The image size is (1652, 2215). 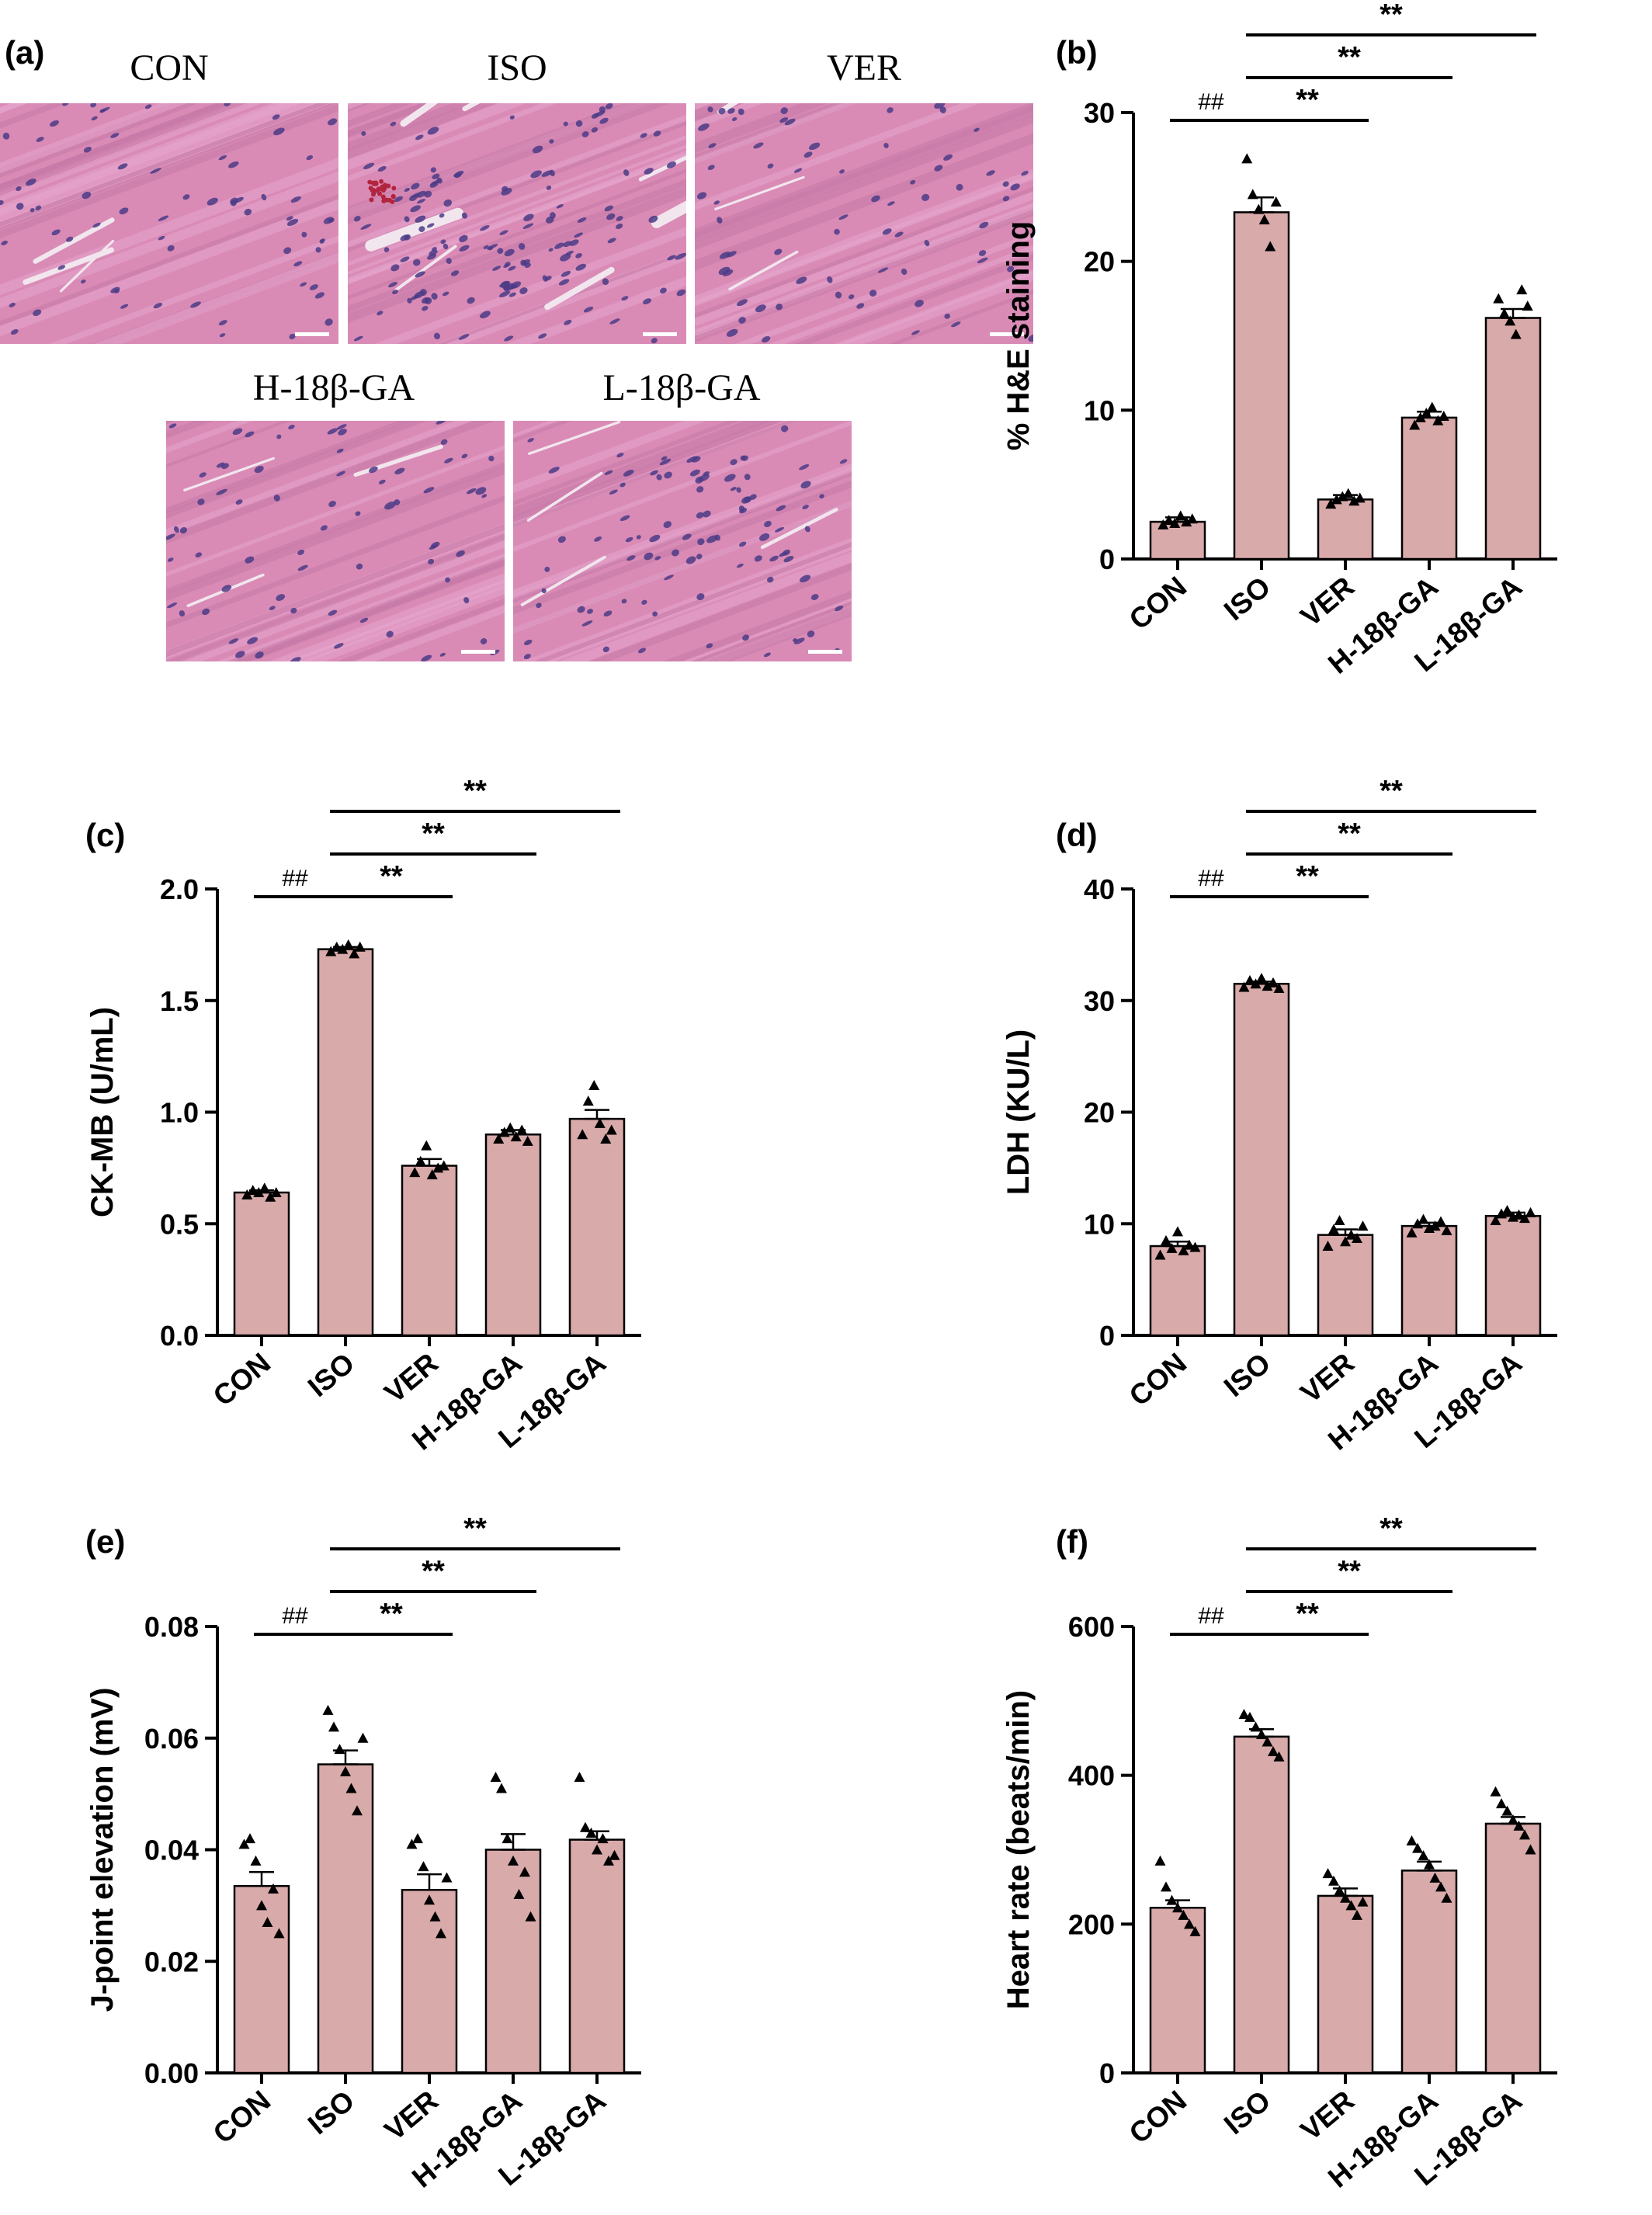 What do you see at coordinates (1099, 1224) in the screenshot?
I see `y-tick-label: 10` at bounding box center [1099, 1224].